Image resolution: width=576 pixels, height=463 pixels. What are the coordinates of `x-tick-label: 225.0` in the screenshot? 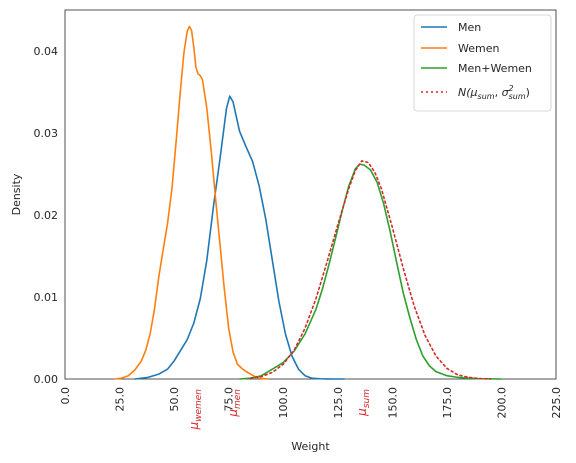 It's located at (556, 403).